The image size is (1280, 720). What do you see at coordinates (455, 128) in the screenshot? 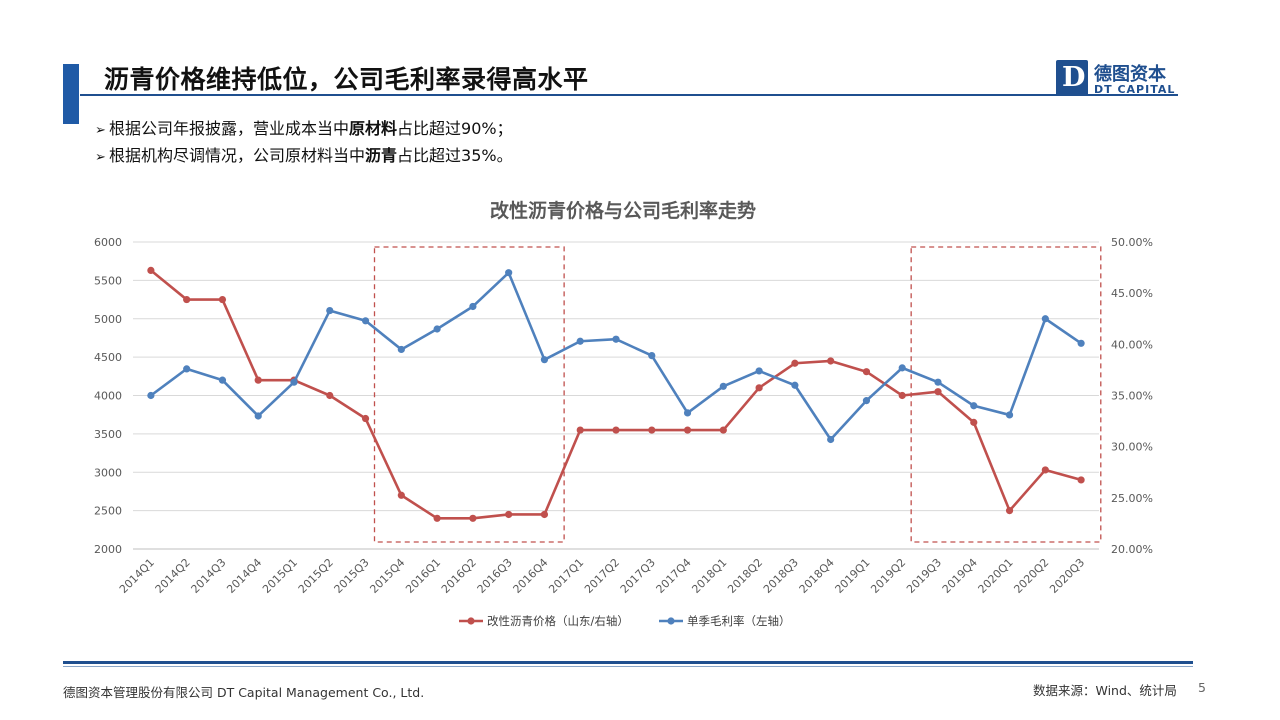
I see `bullet-text: 占比超过90%；` at bounding box center [455, 128].